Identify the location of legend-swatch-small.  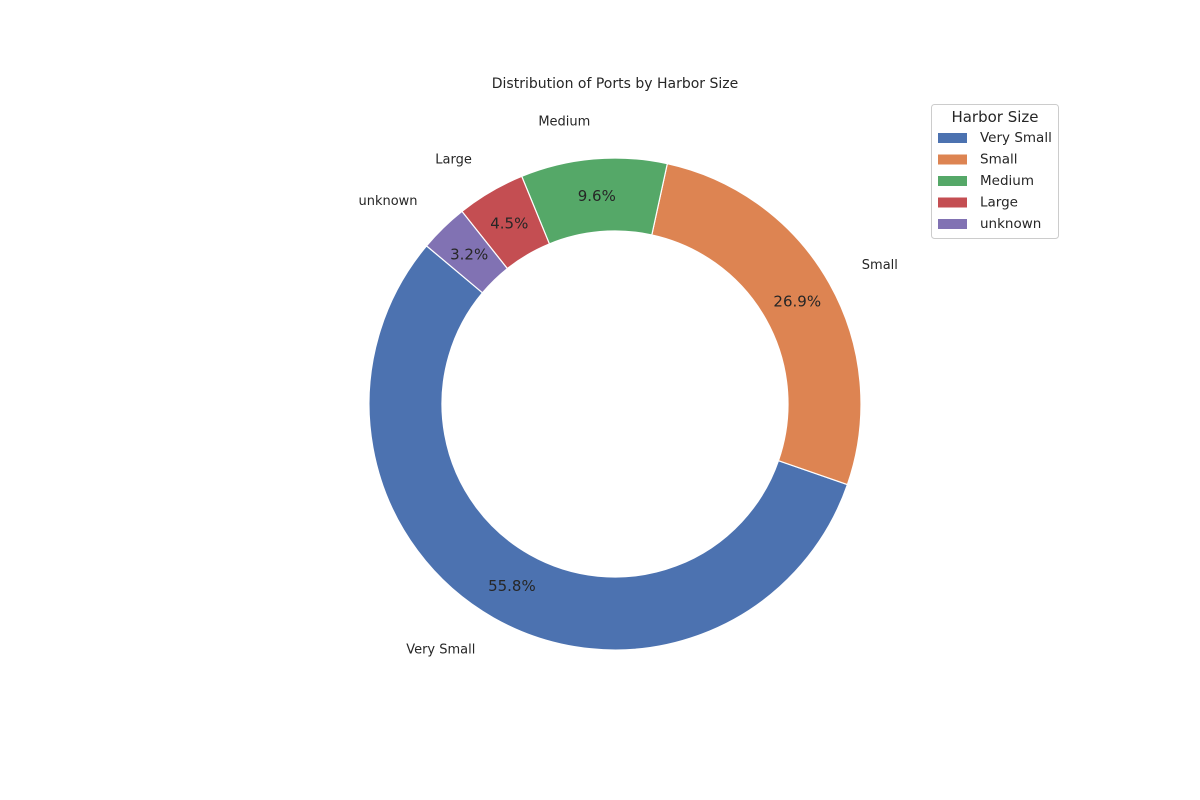
(952, 159).